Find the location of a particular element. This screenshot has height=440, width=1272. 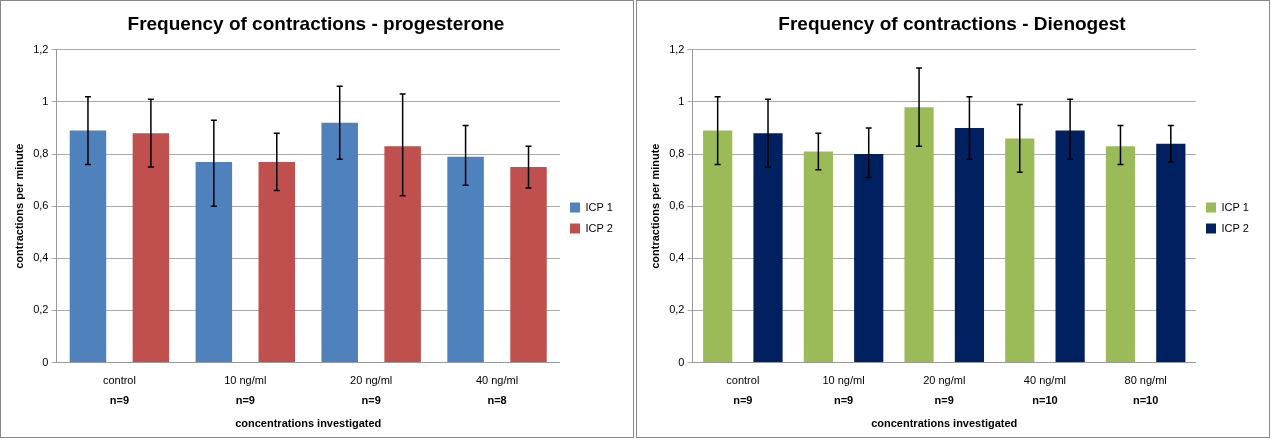

x-tick-label: 80 ng/ml is located at coordinates (1145, 380).